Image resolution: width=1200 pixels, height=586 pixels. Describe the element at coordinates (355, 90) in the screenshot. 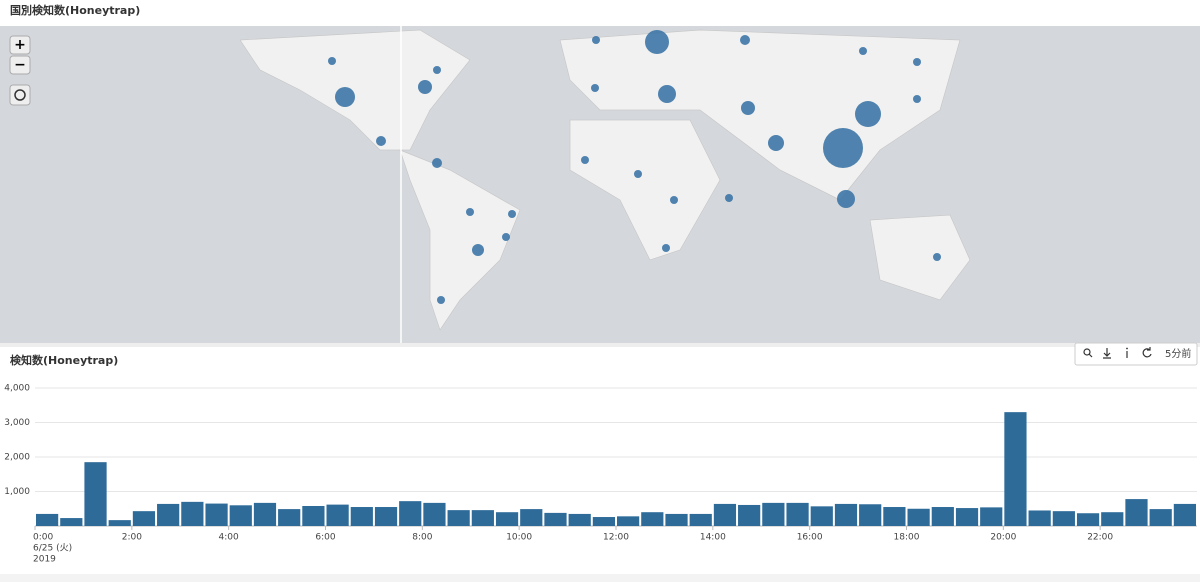

I see `north-america` at that location.